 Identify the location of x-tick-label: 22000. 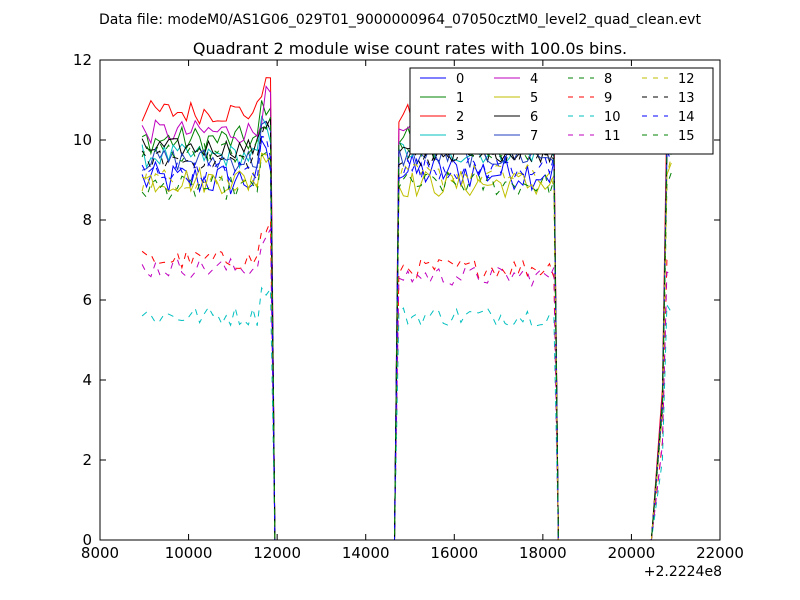
(720, 553).